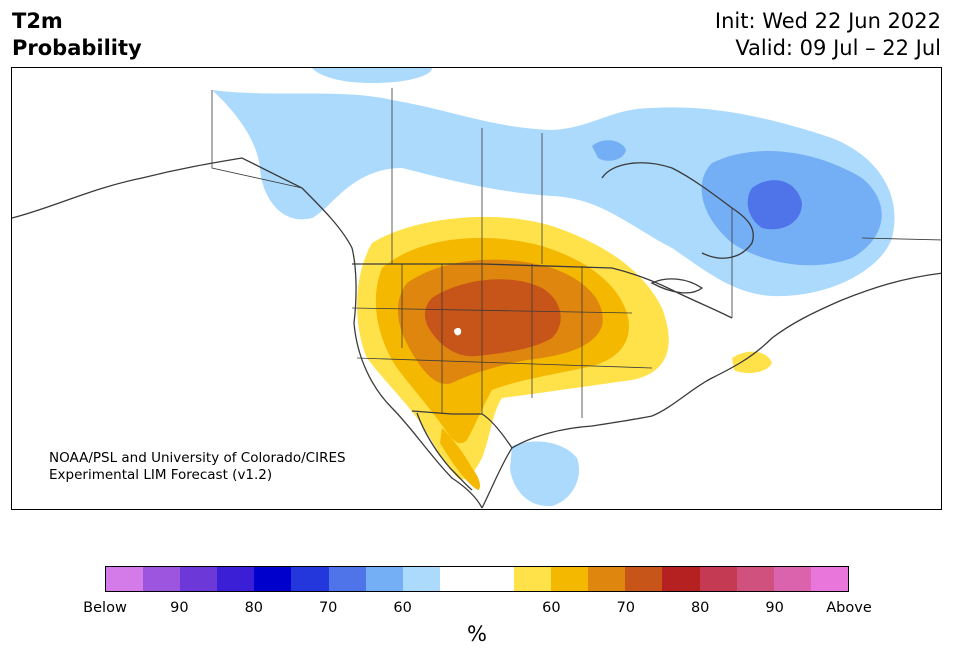  Describe the element at coordinates (752, 362) in the screenshot. I see `warm-60-east` at that location.